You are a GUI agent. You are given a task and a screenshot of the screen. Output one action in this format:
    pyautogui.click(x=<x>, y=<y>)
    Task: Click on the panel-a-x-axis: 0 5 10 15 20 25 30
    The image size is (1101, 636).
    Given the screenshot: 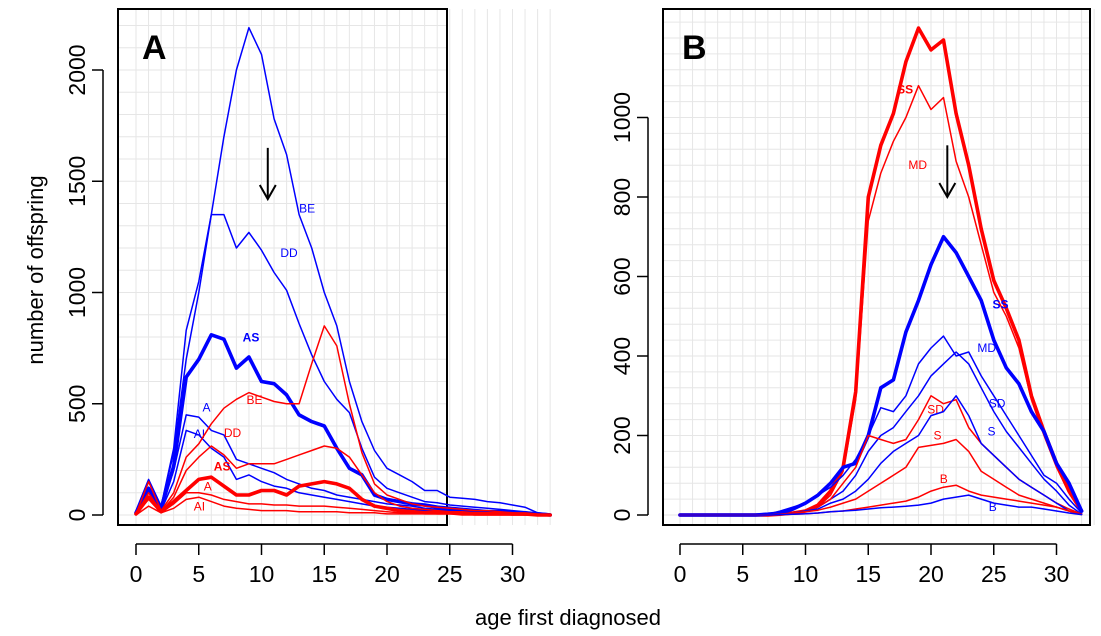 What is the action you would take?
    pyautogui.click(x=328, y=565)
    